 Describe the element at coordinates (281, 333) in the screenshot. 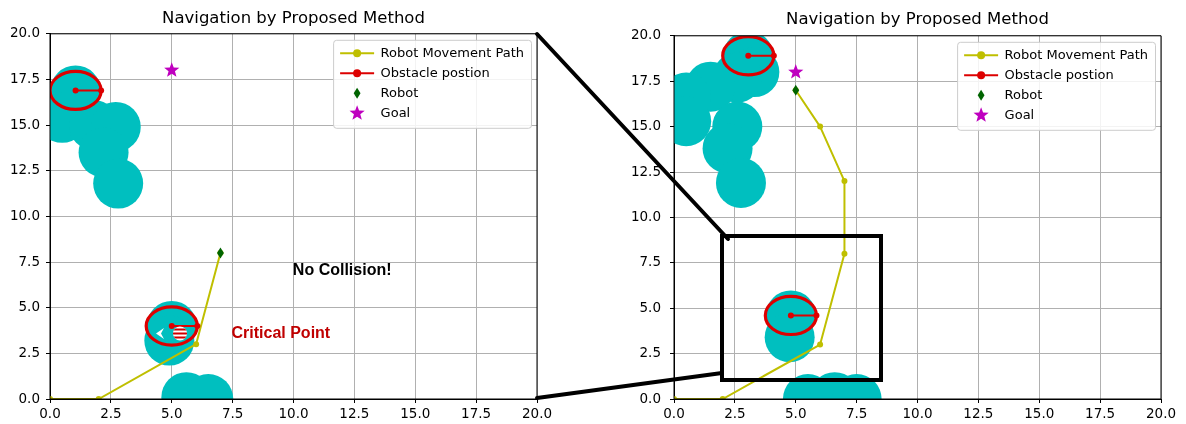

I see `annotation: Critical Point` at that location.